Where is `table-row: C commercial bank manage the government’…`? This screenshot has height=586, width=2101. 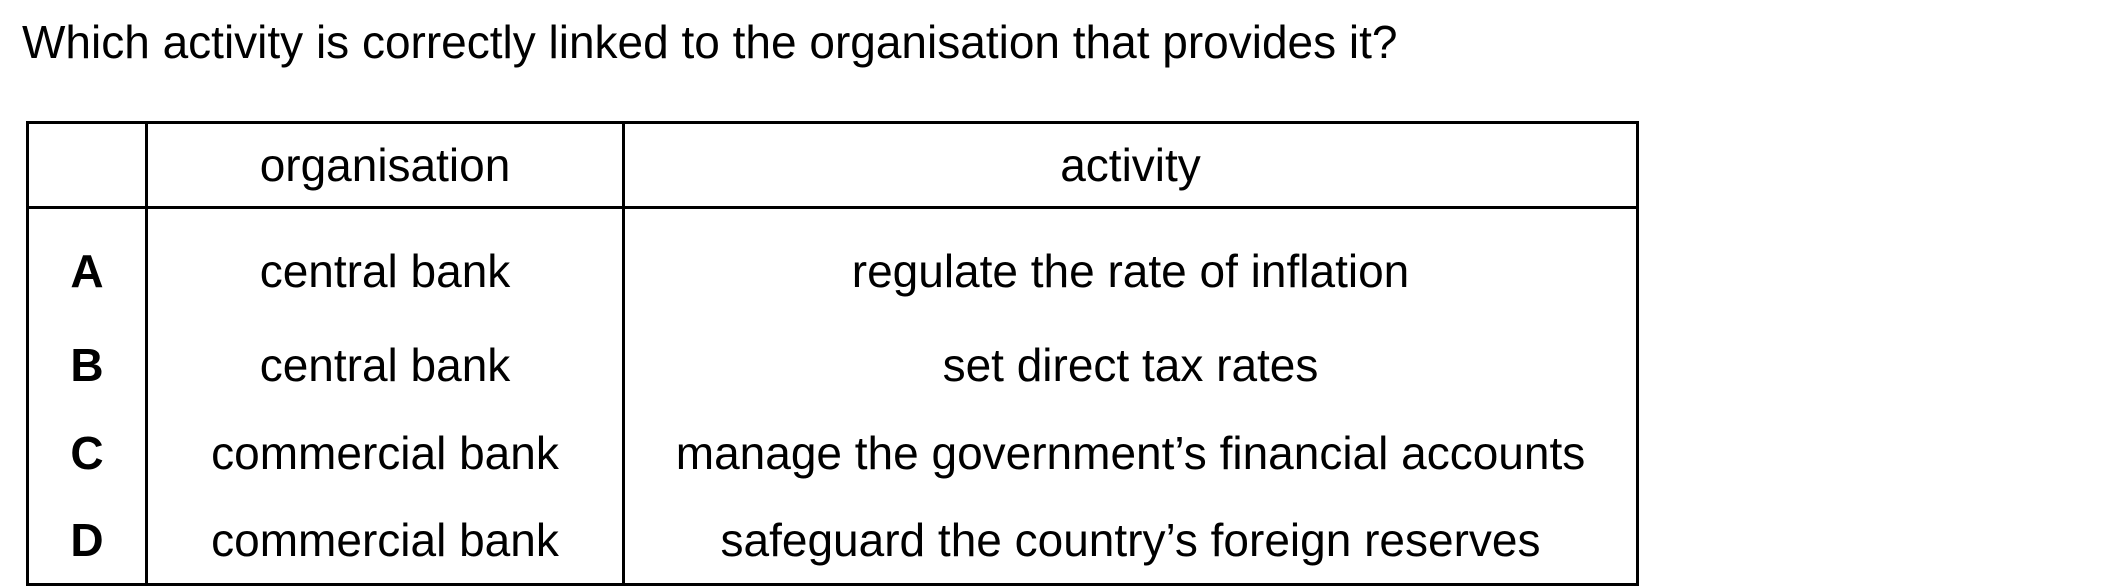
table-row: C commercial bank manage the government’… is located at coordinates (832, 453).